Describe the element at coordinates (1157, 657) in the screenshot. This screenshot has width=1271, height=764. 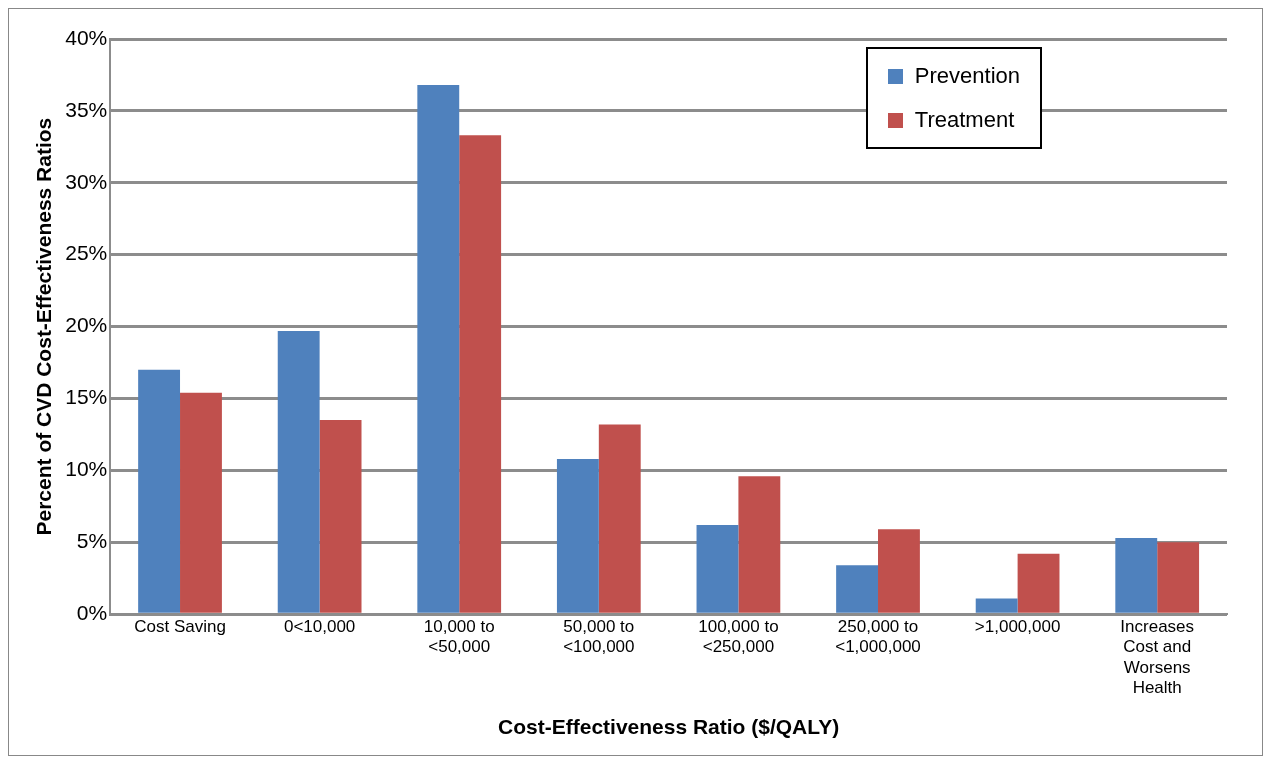
I see `x-tick-label: Increases Cost and Worsens Health` at that location.